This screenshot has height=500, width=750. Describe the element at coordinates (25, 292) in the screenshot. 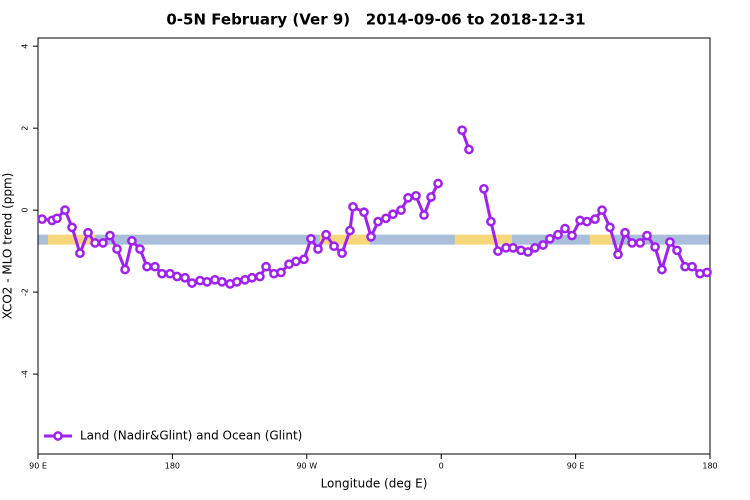

I see `y-tick-label: -2` at that location.